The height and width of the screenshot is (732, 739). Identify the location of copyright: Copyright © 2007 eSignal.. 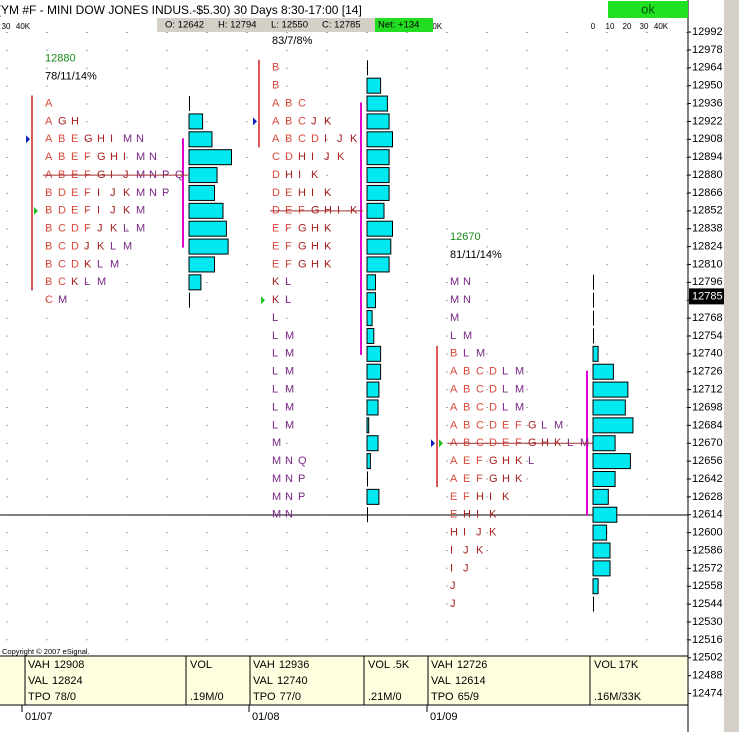
(46, 651).